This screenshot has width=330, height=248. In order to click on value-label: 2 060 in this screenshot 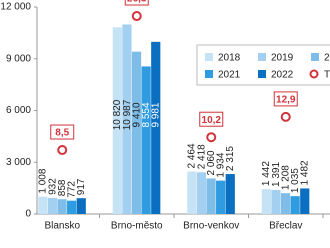, I will do `click(211, 162)`.